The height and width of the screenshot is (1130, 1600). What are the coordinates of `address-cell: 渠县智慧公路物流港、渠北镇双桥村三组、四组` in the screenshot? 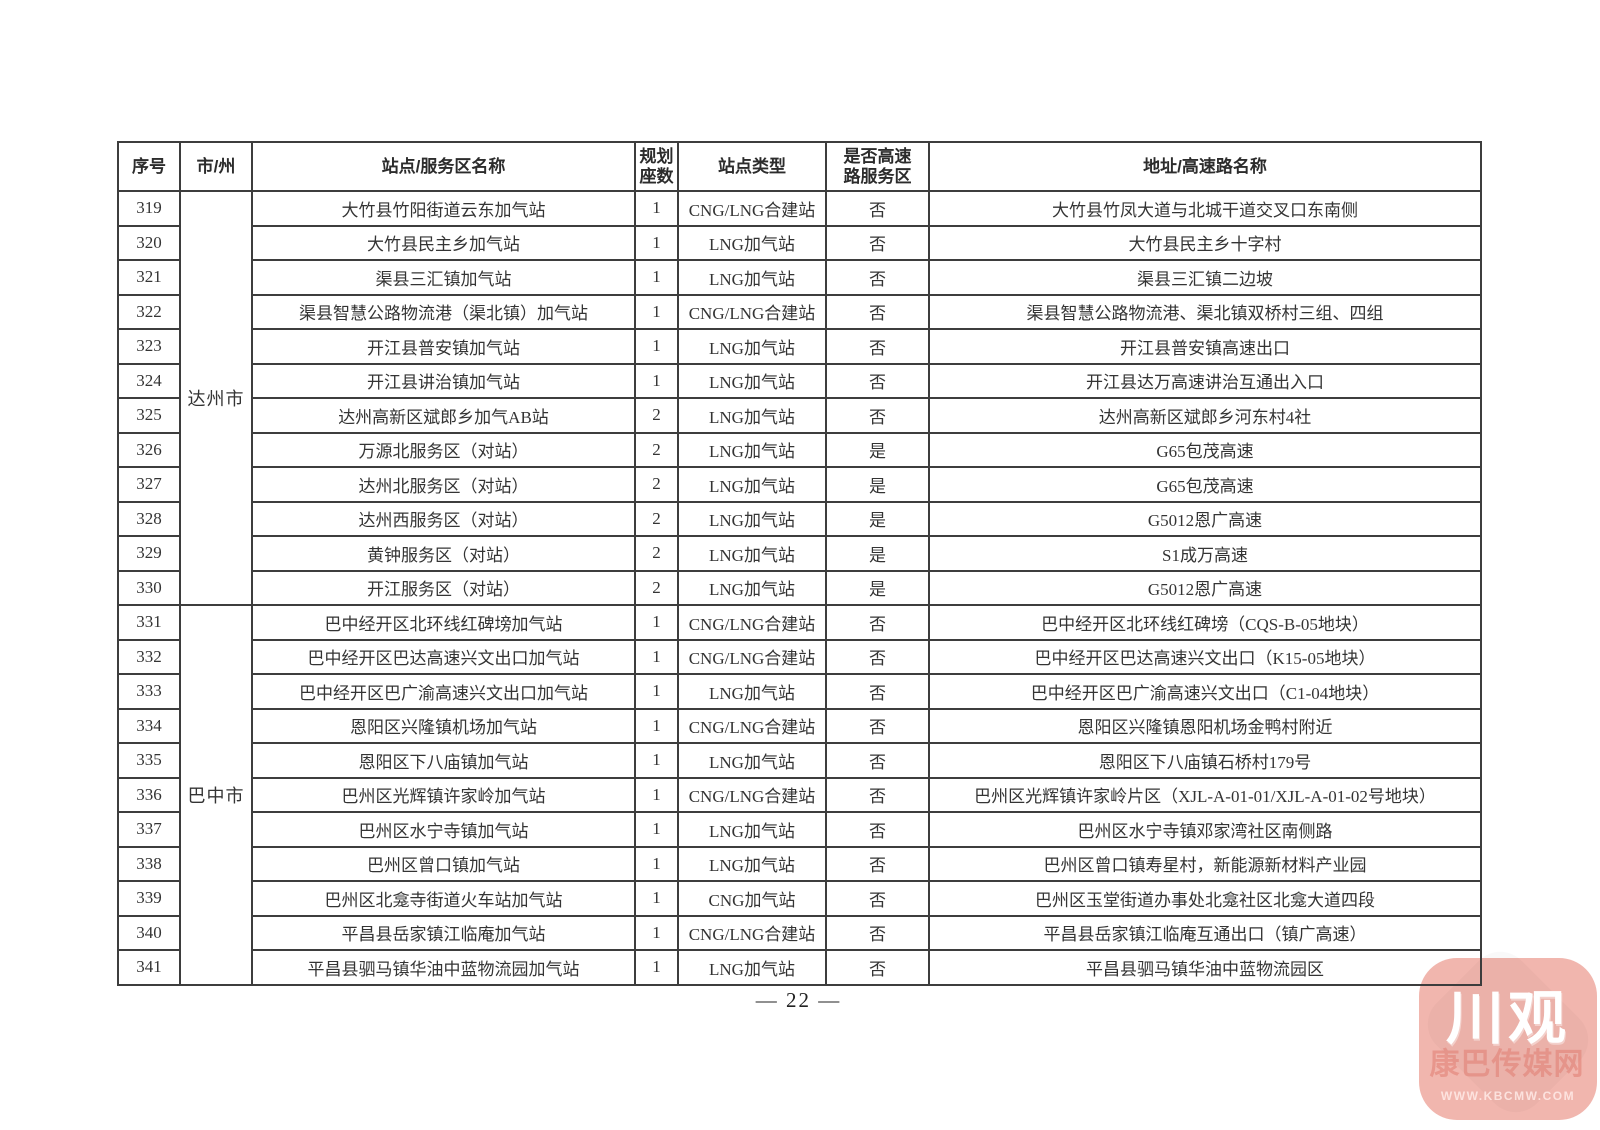 It's located at (1205, 311).